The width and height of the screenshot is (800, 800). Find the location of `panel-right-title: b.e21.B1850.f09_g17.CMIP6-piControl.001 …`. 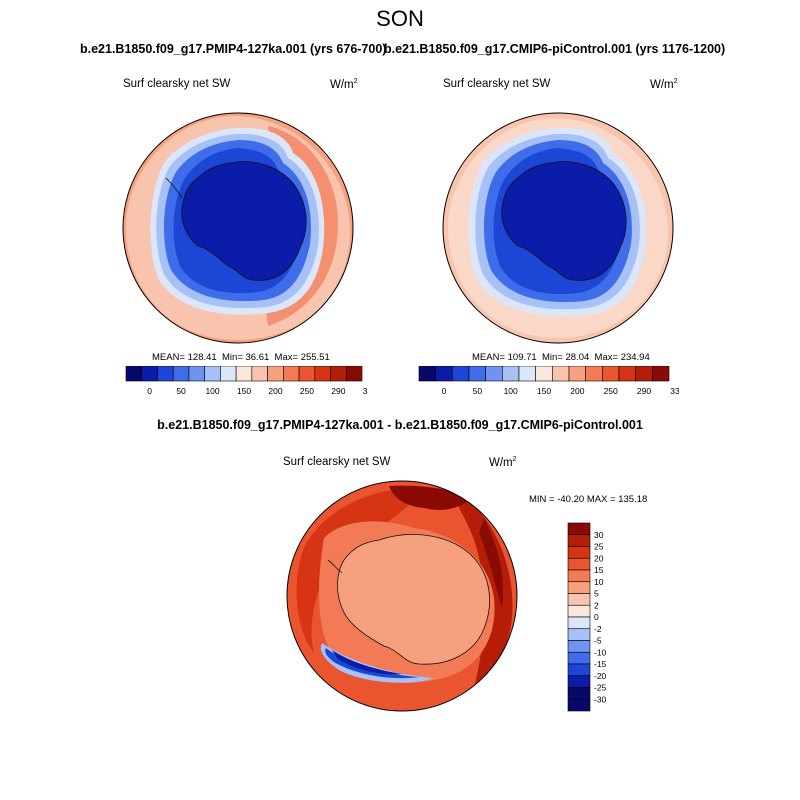

panel-right-title: b.e21.B1850.f09_g17.CMIP6-piControl.001 … is located at coordinates (555, 49).